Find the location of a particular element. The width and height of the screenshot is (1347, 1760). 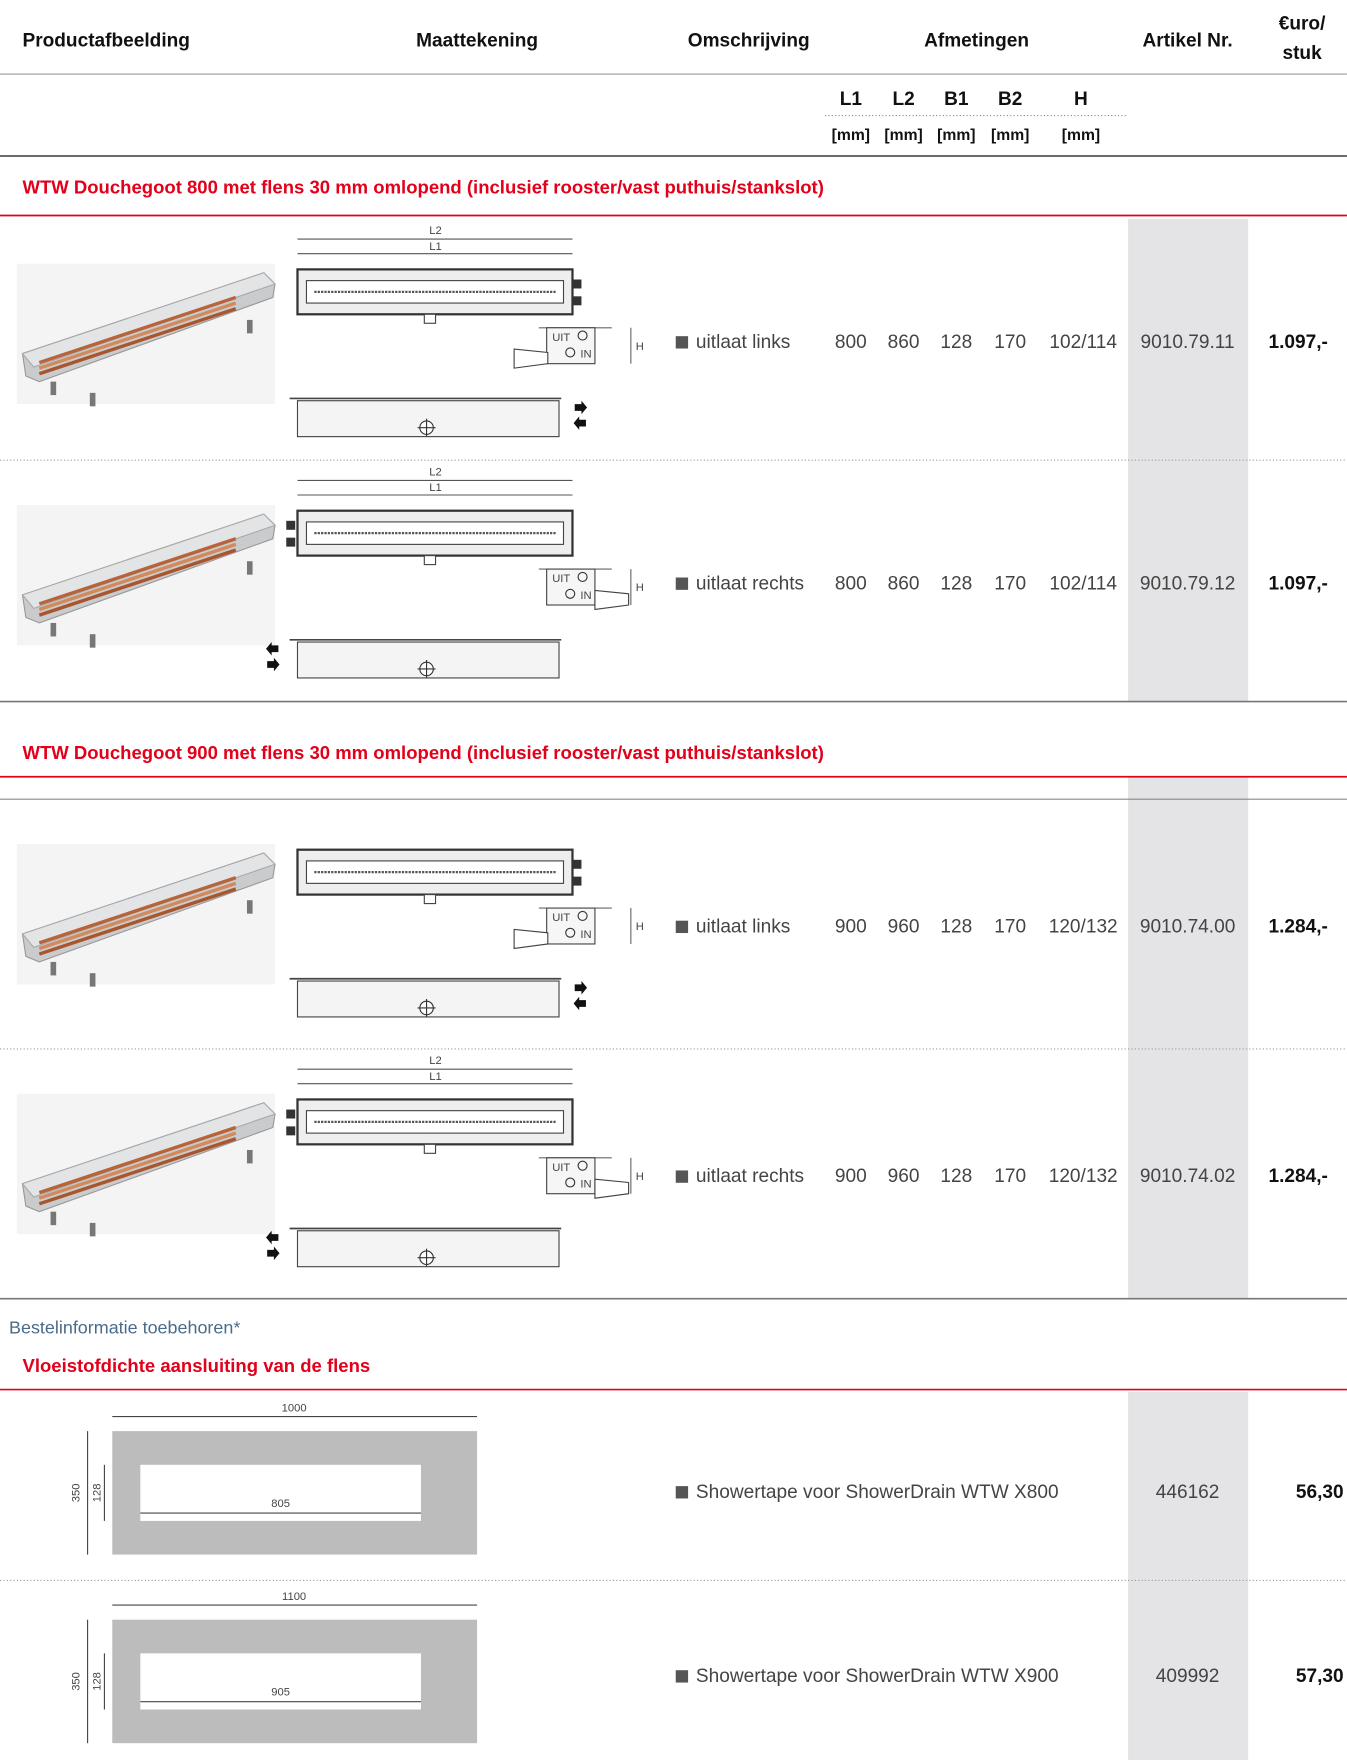

price: 1.284,- is located at coordinates (1297, 926).